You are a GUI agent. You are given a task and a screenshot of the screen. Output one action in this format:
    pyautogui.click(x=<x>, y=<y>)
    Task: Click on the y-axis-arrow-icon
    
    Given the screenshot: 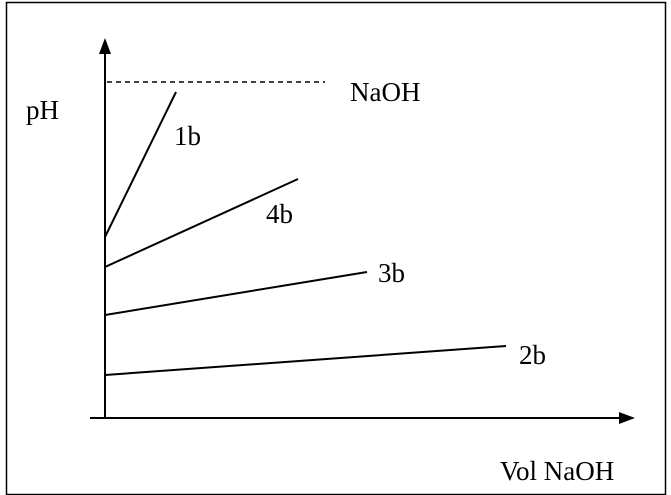 What is the action you would take?
    pyautogui.click(x=105, y=46)
    